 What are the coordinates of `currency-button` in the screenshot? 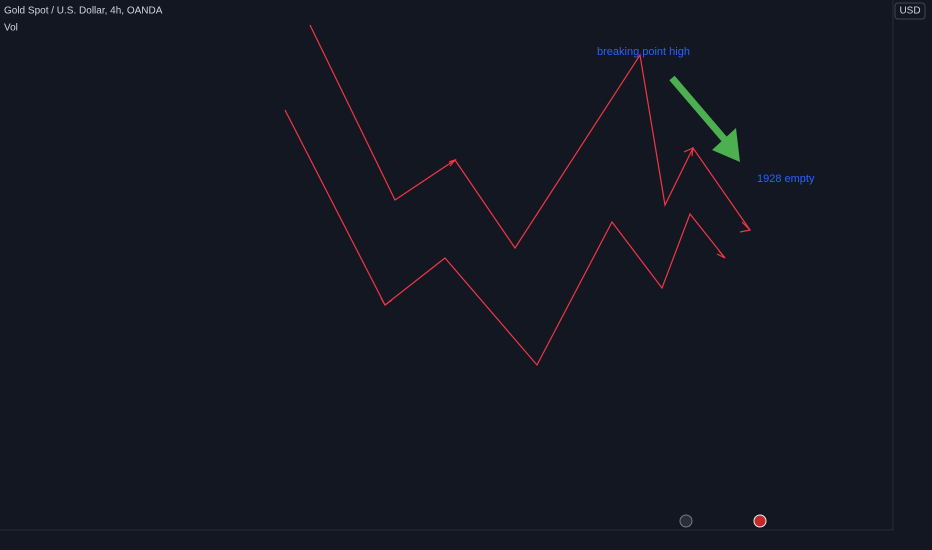 It's located at (910, 11).